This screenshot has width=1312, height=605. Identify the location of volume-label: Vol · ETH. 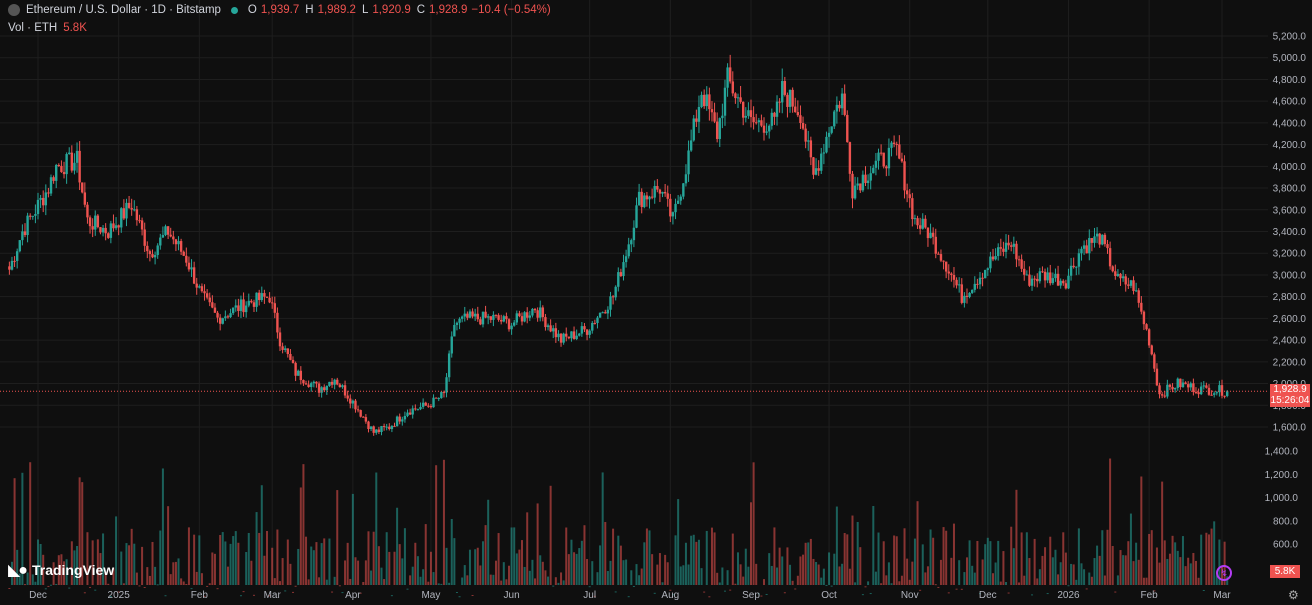
(33, 28).